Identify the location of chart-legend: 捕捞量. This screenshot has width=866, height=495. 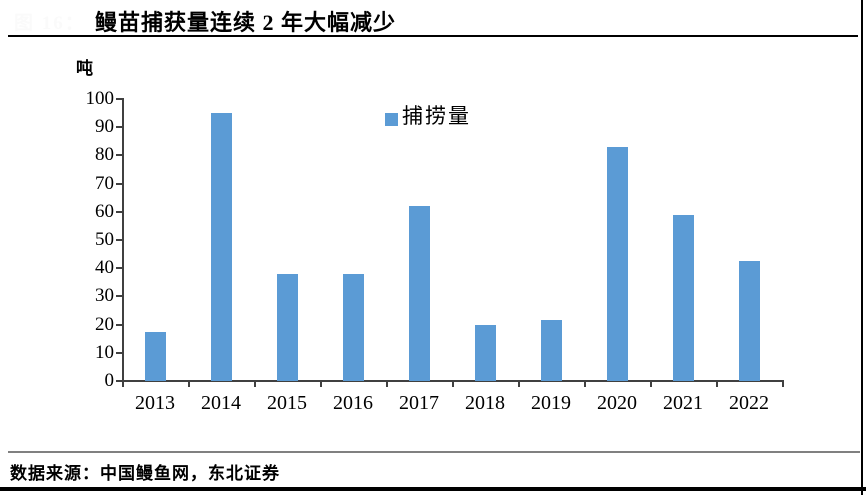
(428, 115).